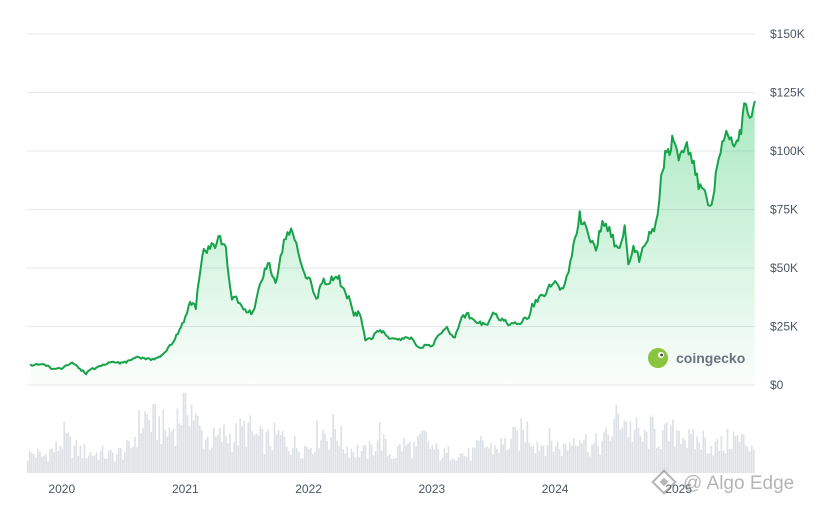 The width and height of the screenshot is (829, 507). What do you see at coordinates (787, 34) in the screenshot?
I see `y-tick-label: $150K` at bounding box center [787, 34].